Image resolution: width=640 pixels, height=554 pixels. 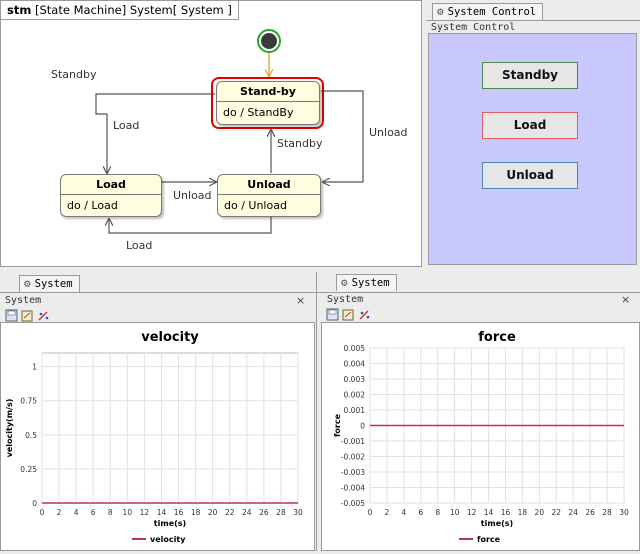 What do you see at coordinates (269, 195) in the screenshot?
I see `state-unload: Unload do / Unload` at bounding box center [269, 195].